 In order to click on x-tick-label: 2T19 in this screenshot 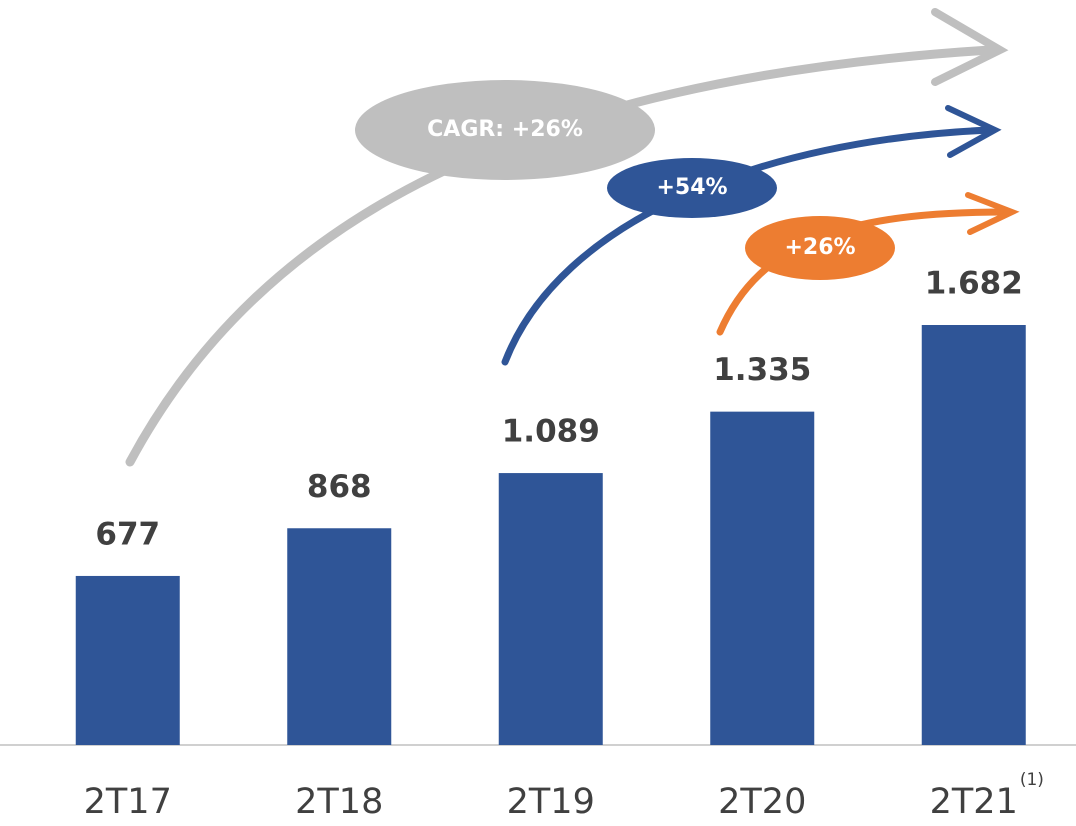, I will do `click(551, 802)`.